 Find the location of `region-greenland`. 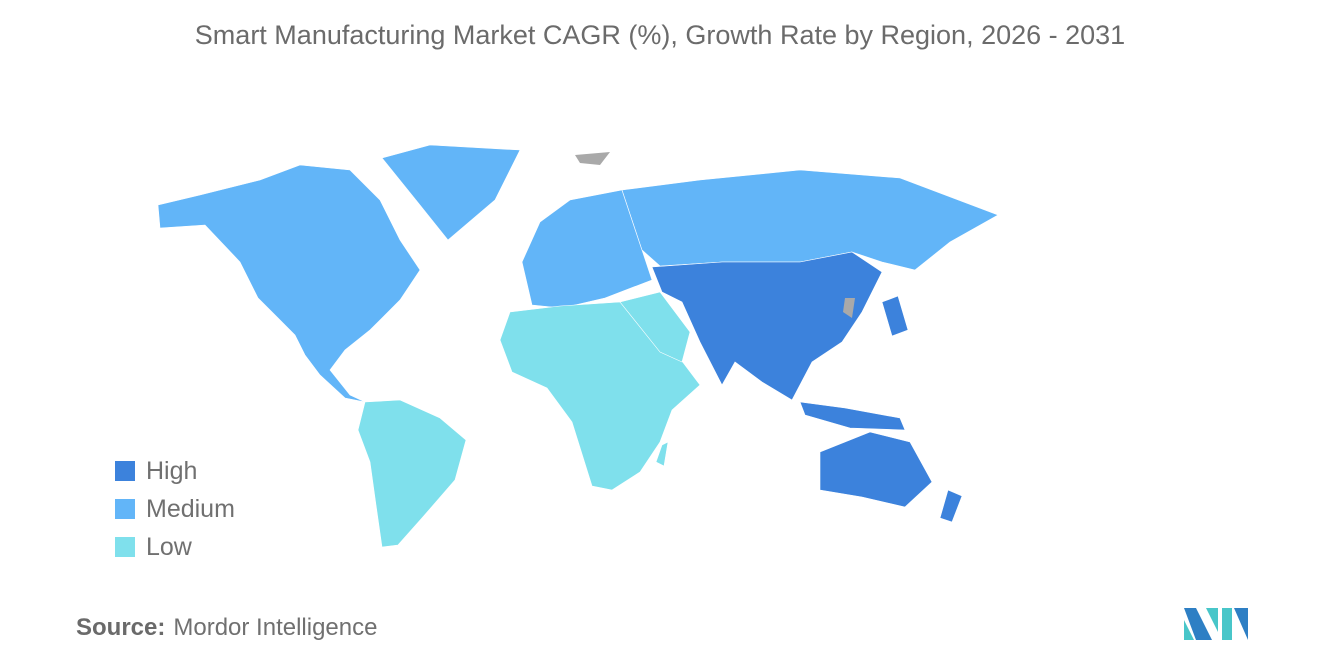

region-greenland is located at coordinates (451, 192).